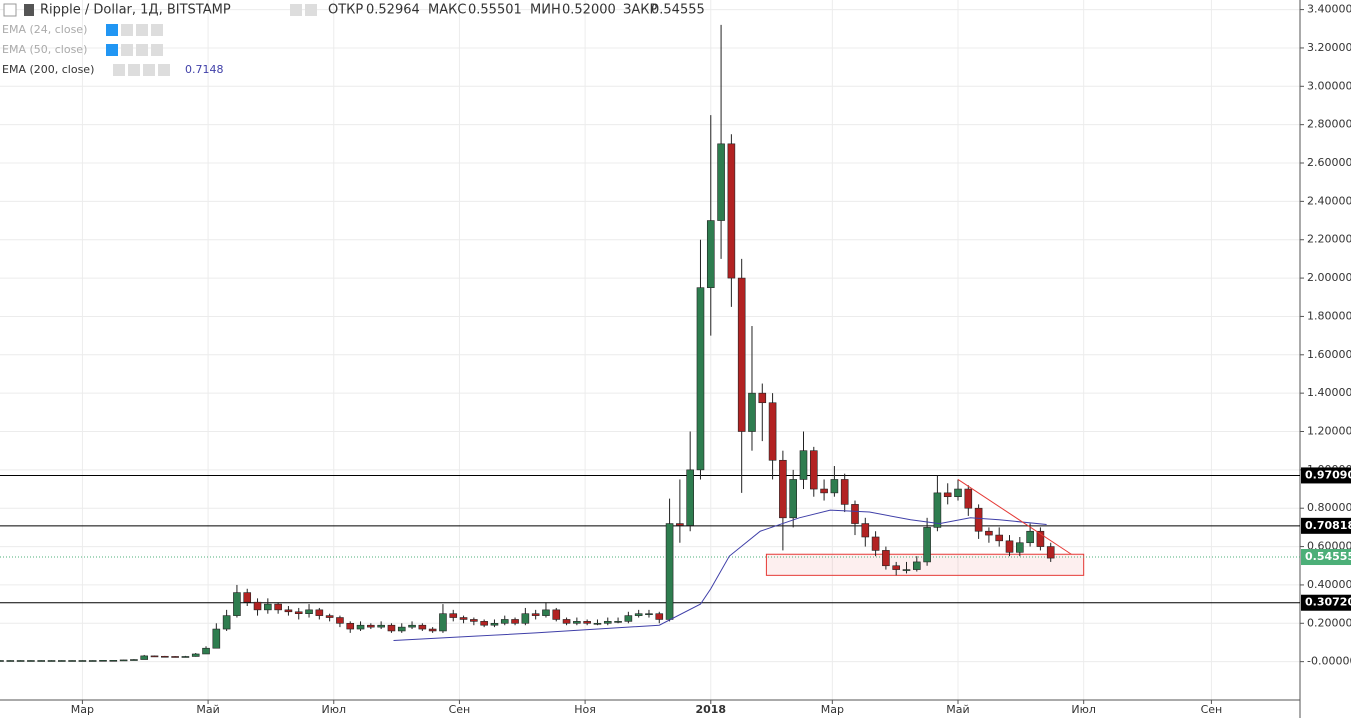  Describe the element at coordinates (1328, 525) in the screenshot. I see `level-label: 0.70818` at that location.